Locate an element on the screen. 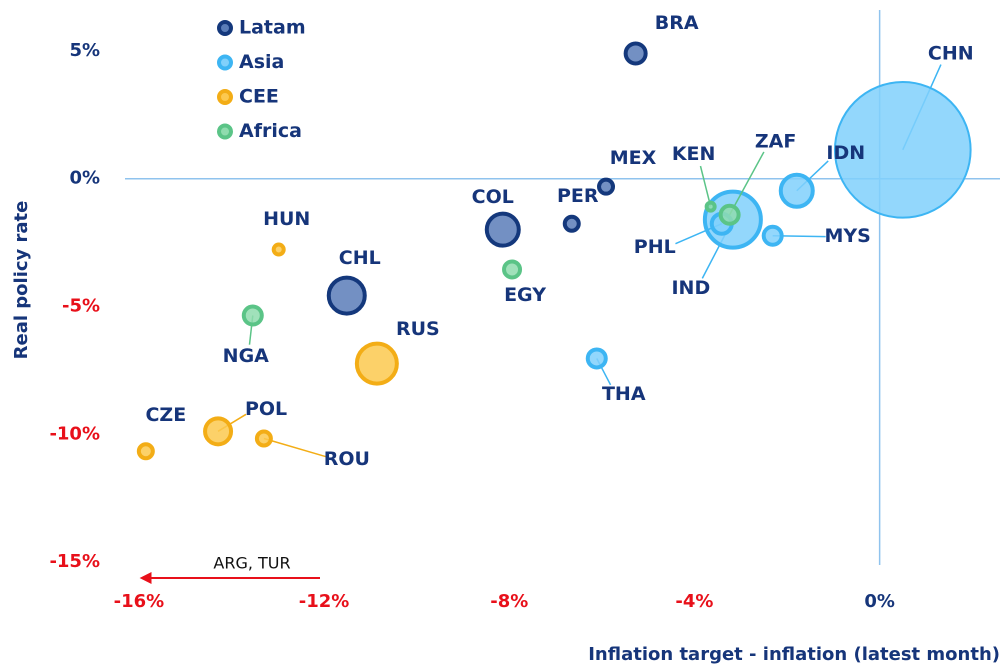  point-label: PHL is located at coordinates (655, 247).